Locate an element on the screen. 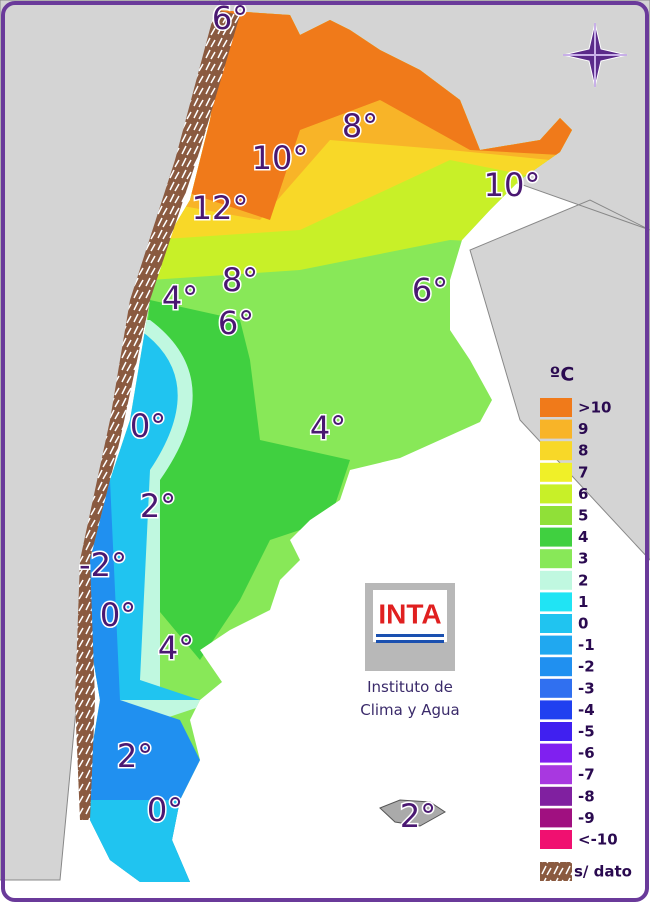  legend-label: 7 is located at coordinates (583, 472).